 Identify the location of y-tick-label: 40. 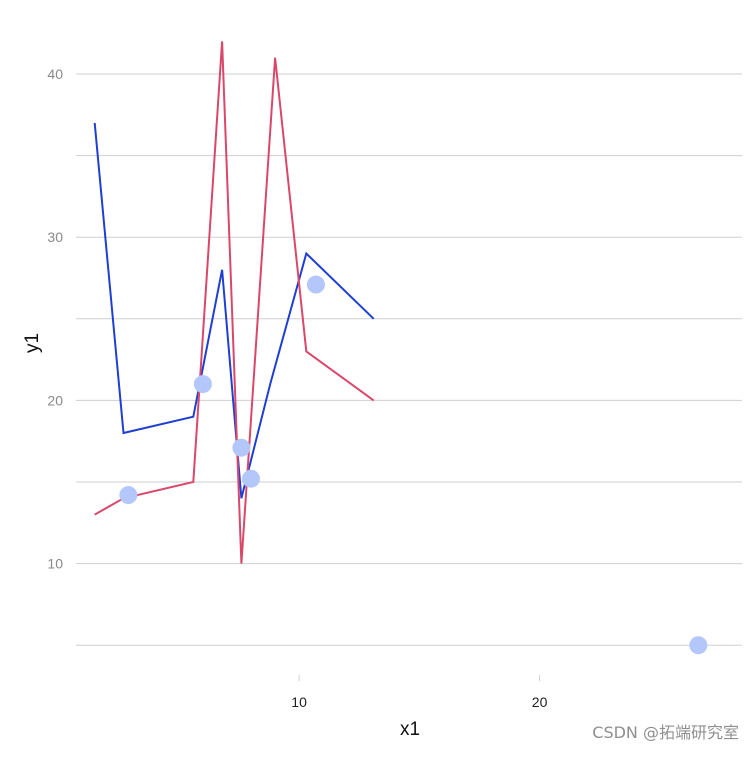
(55, 74).